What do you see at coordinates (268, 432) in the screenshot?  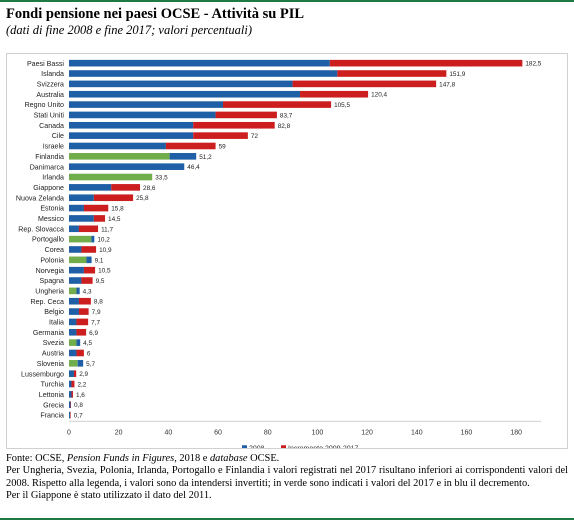 I see `x-tick-label: 80` at bounding box center [268, 432].